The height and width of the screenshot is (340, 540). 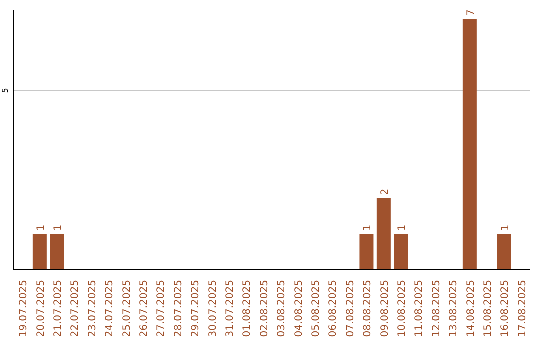 What do you see at coordinates (350, 309) in the screenshot?
I see `x-tick-label: 07.08.2025` at bounding box center [350, 309].